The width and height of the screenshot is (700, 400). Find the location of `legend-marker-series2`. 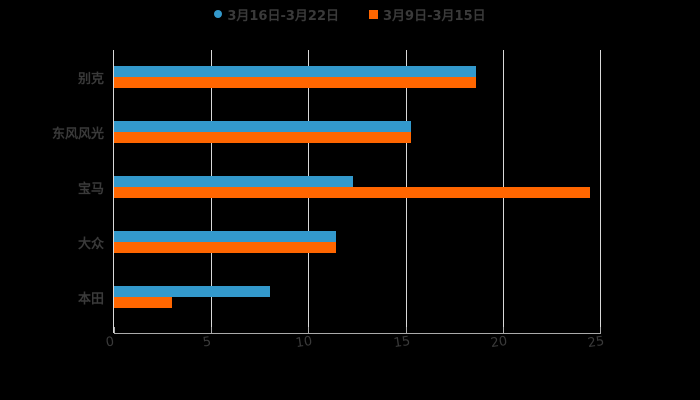

legend-marker-series2 is located at coordinates (374, 14).